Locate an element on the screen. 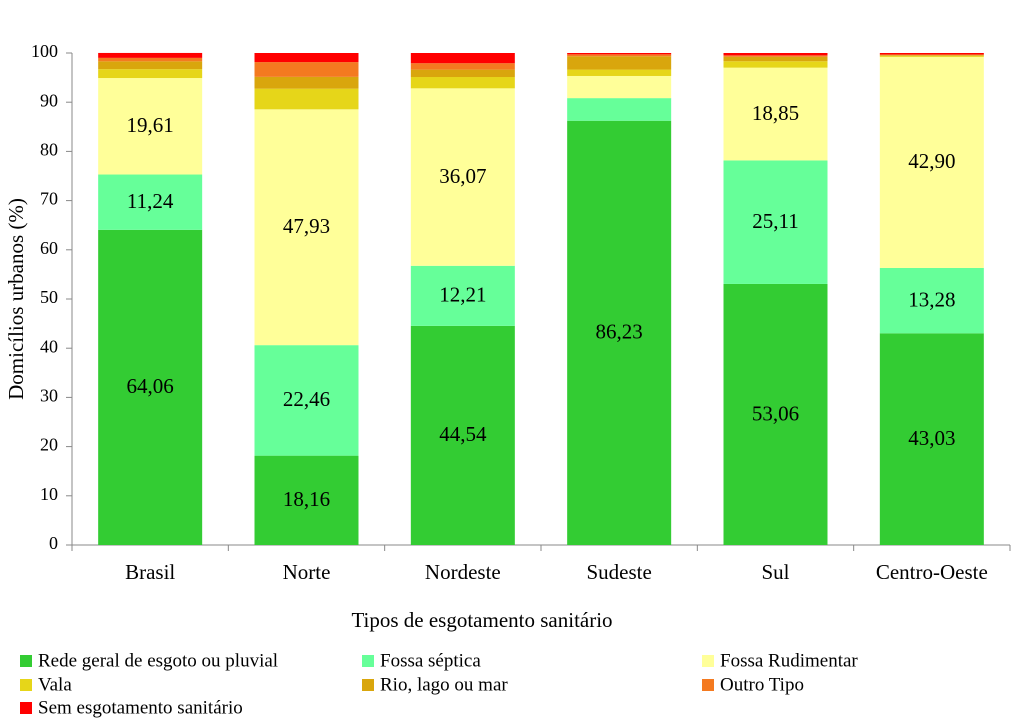  legend-label: Rio, lago ou mar is located at coordinates (444, 684).